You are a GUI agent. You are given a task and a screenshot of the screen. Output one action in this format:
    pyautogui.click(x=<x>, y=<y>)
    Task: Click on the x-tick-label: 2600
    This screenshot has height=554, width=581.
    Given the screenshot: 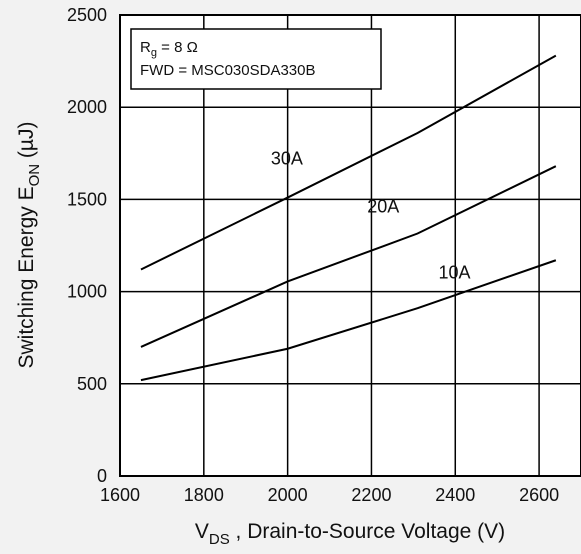 What is the action you would take?
    pyautogui.click(x=539, y=495)
    